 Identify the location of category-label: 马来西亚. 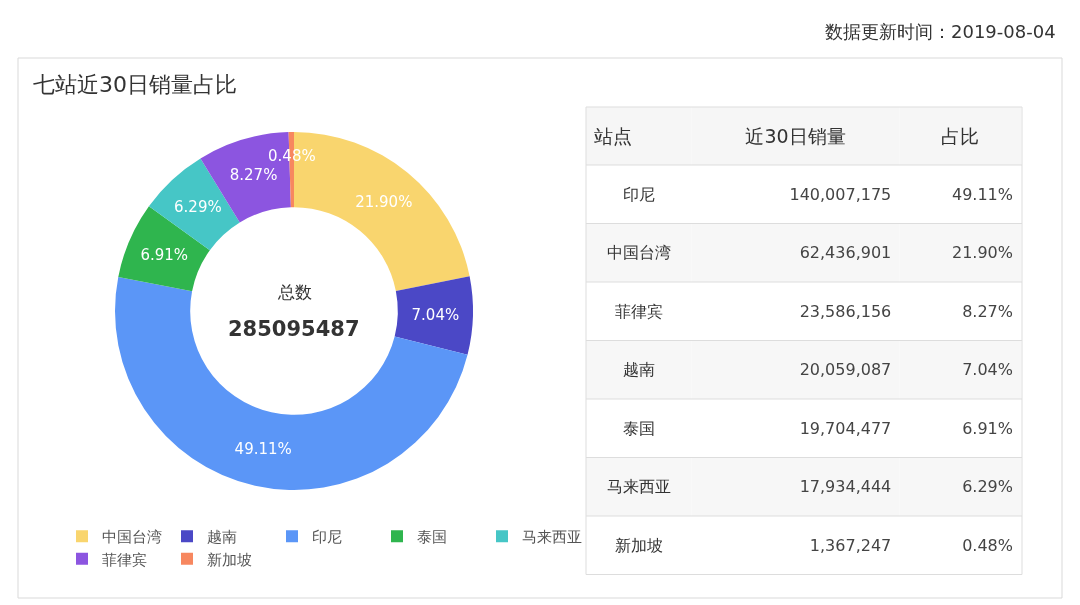
(638, 487).